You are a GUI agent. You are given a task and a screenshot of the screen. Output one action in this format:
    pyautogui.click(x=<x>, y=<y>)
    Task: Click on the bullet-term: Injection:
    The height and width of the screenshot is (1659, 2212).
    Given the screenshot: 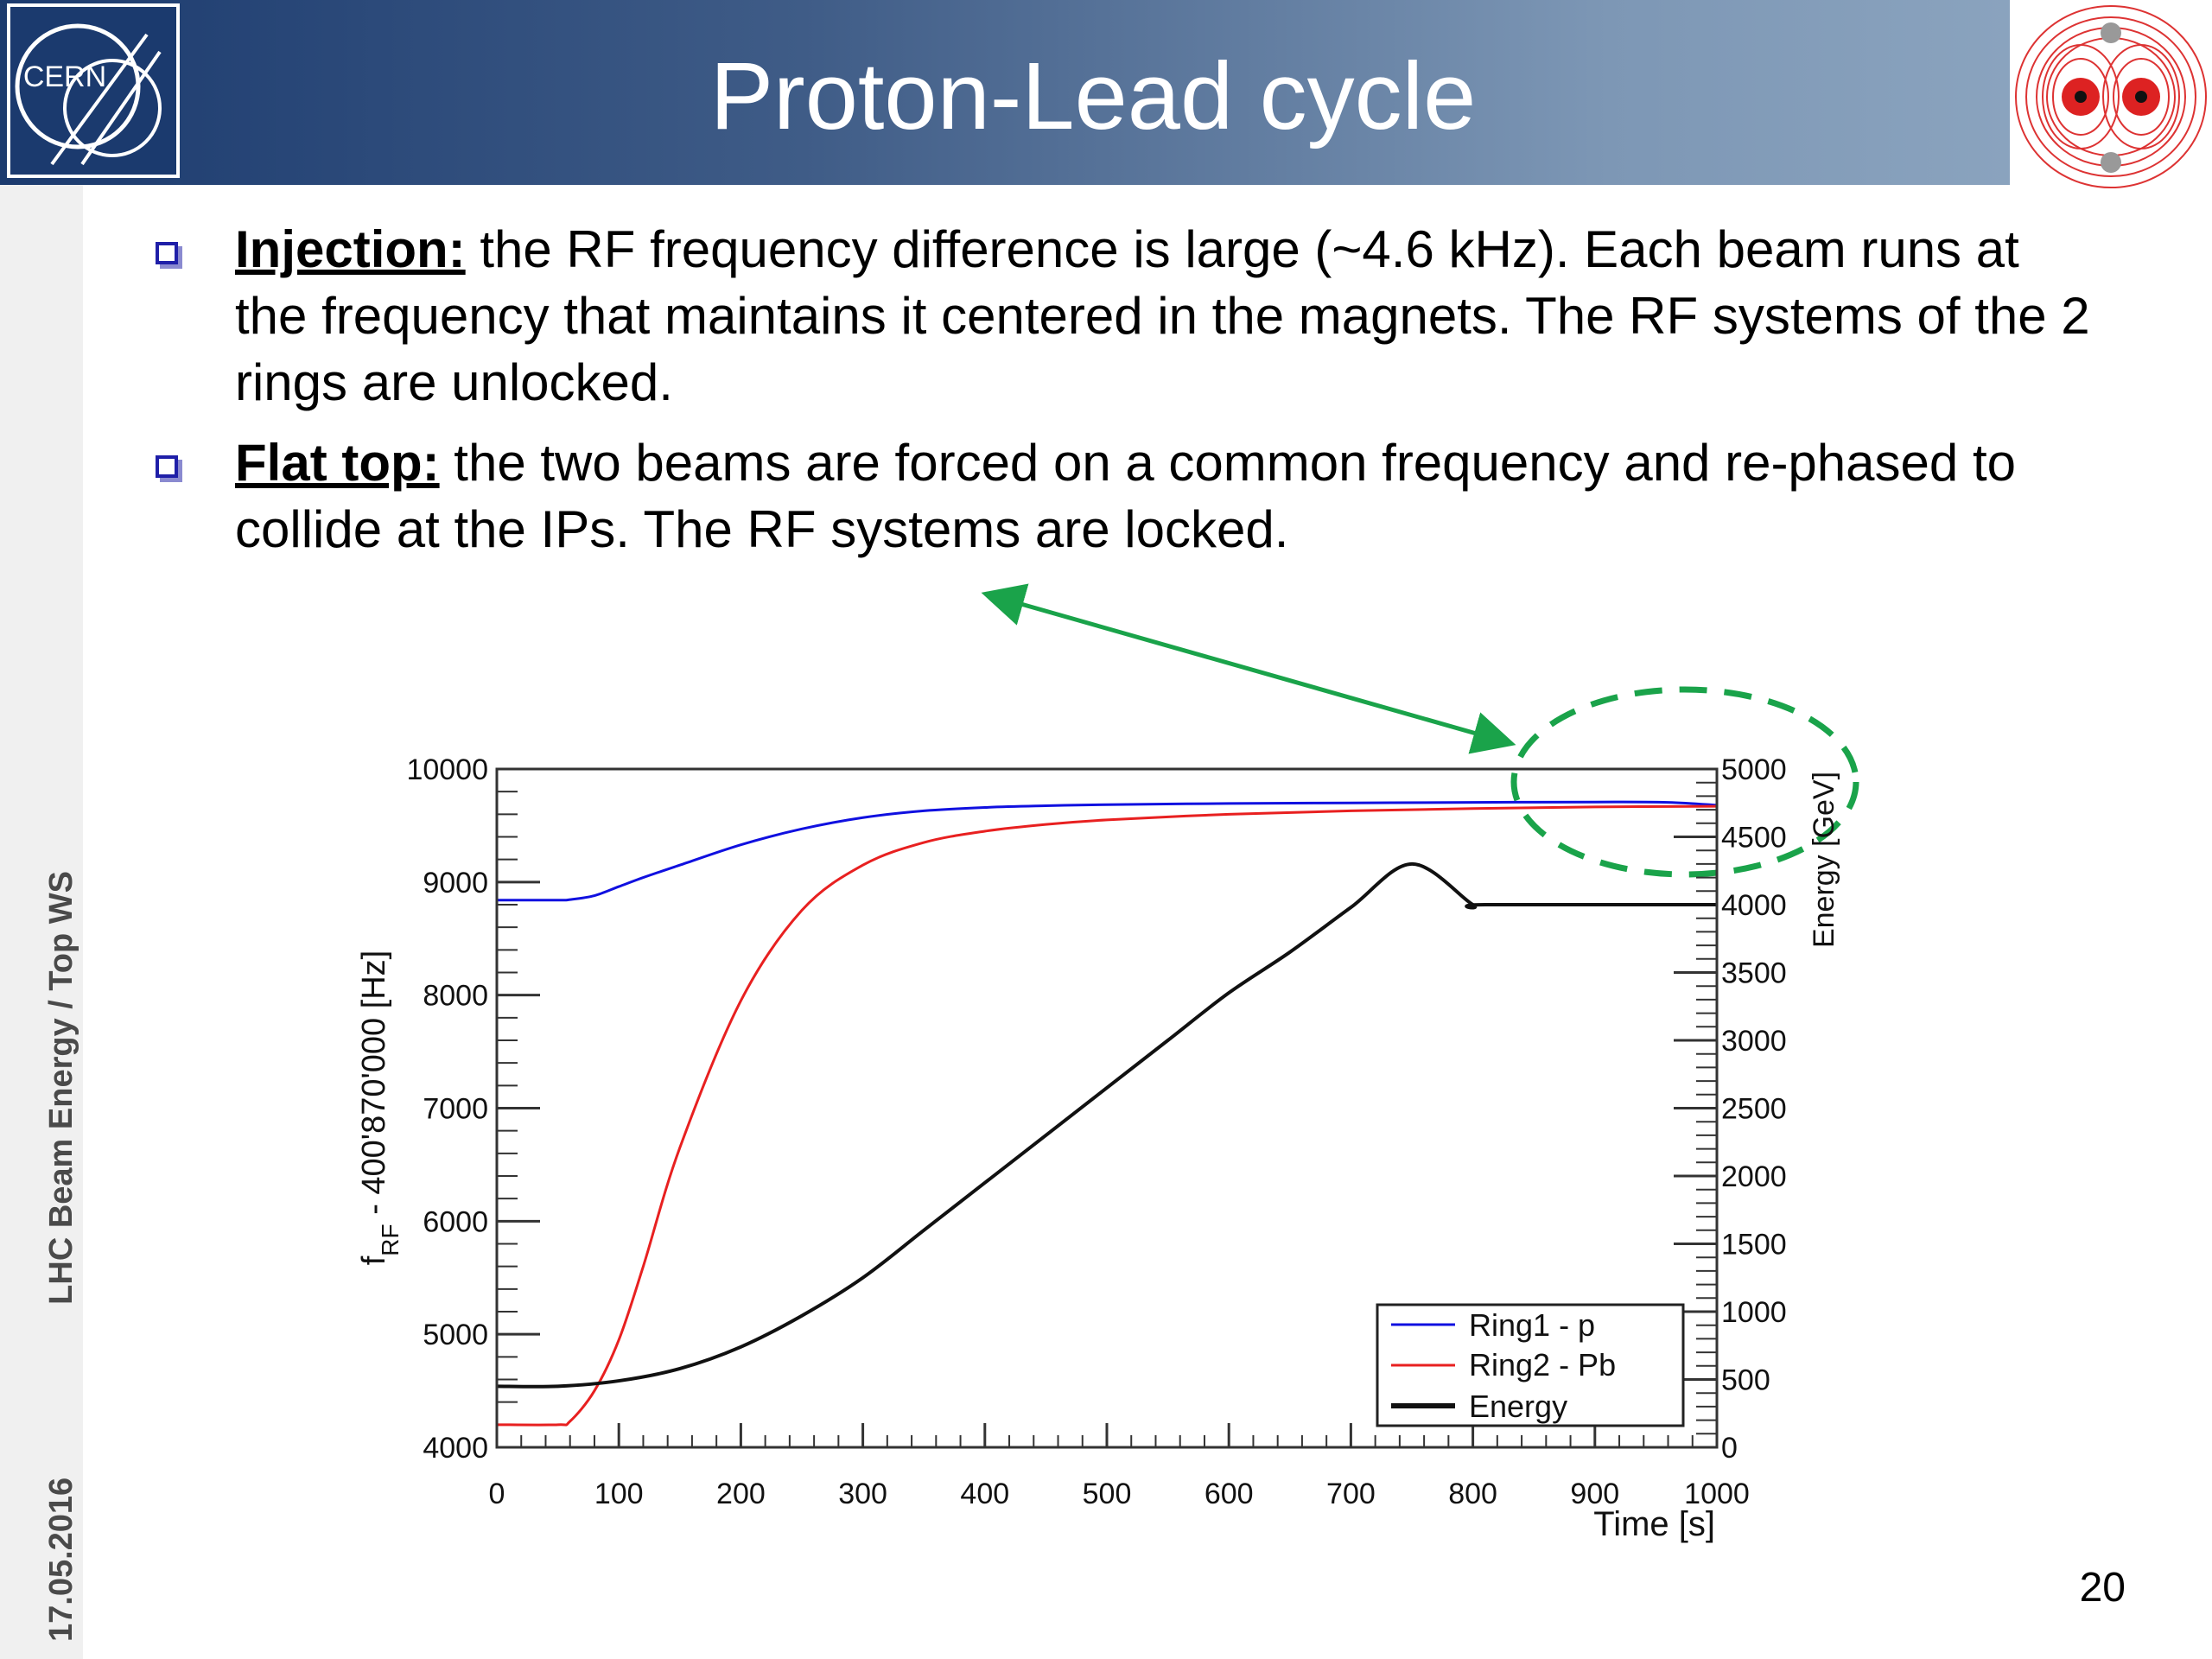 What is the action you would take?
    pyautogui.click(x=350, y=249)
    